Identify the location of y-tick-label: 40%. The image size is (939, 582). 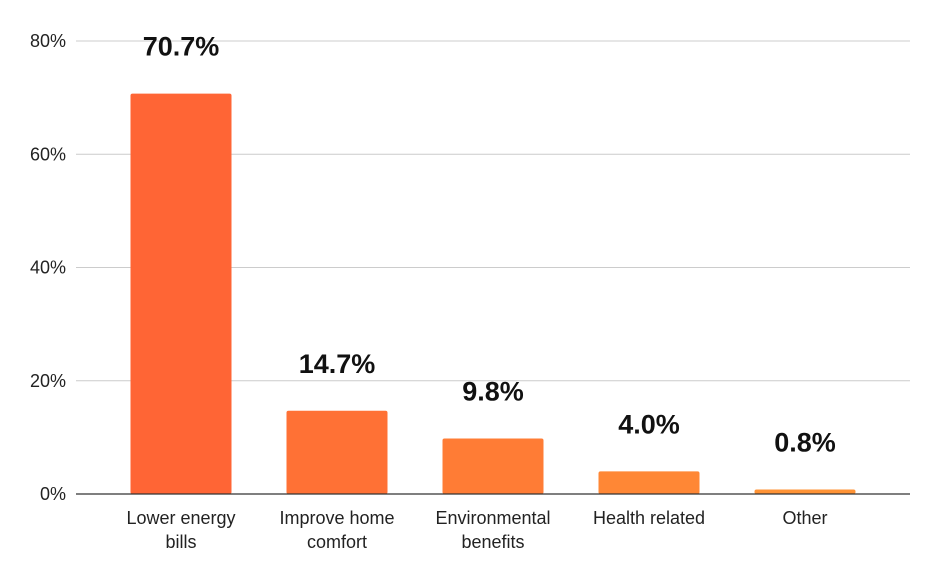
(48, 268).